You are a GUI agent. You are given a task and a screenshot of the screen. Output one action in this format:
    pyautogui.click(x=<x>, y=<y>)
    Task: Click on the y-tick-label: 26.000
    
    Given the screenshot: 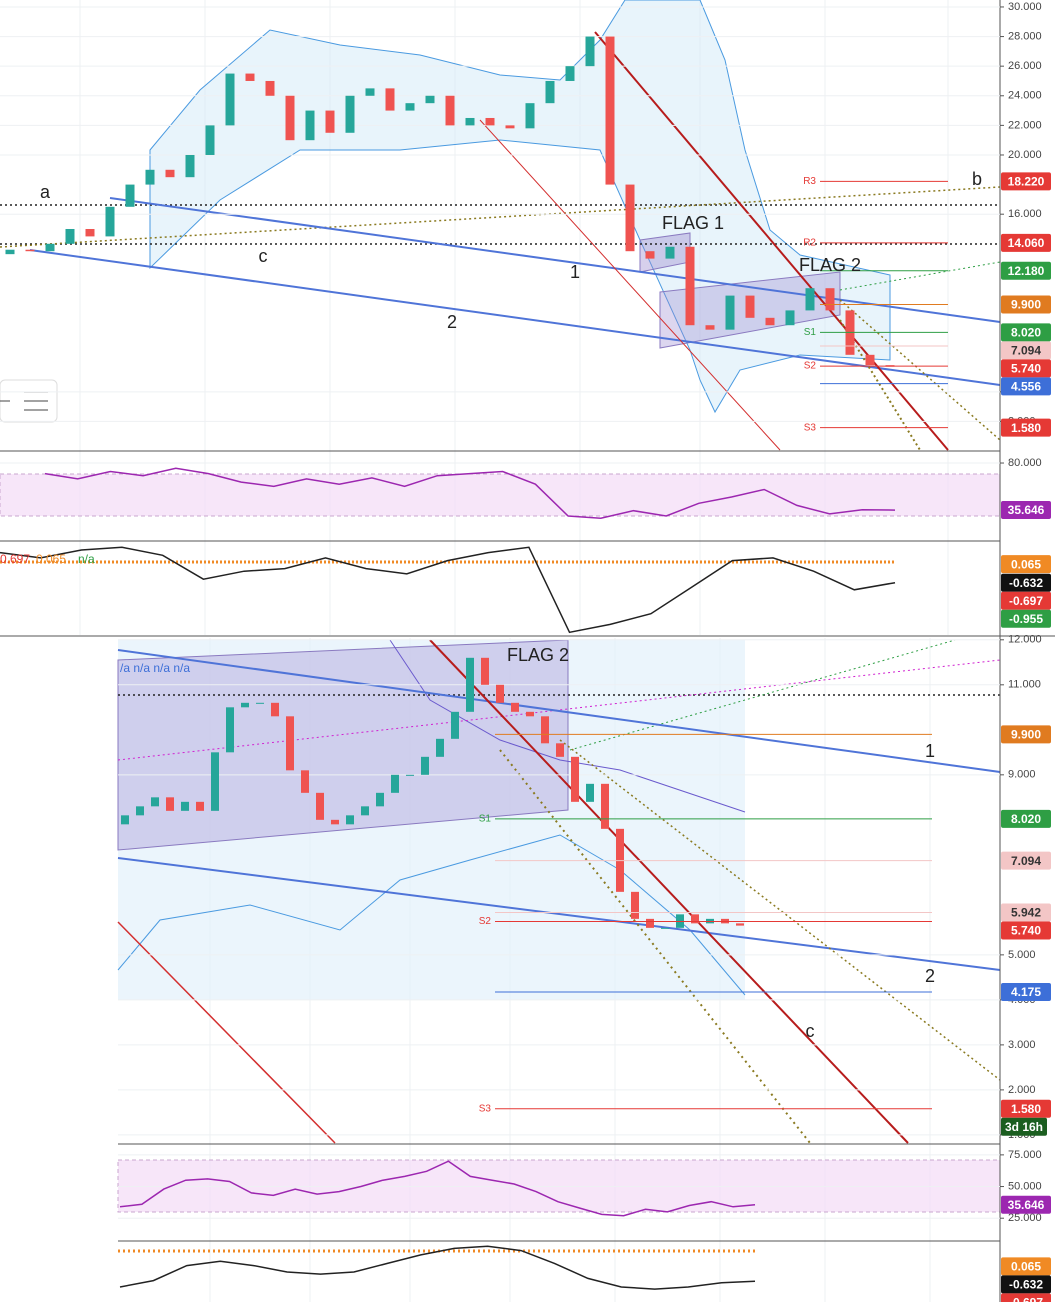 What is the action you would take?
    pyautogui.click(x=1025, y=66)
    